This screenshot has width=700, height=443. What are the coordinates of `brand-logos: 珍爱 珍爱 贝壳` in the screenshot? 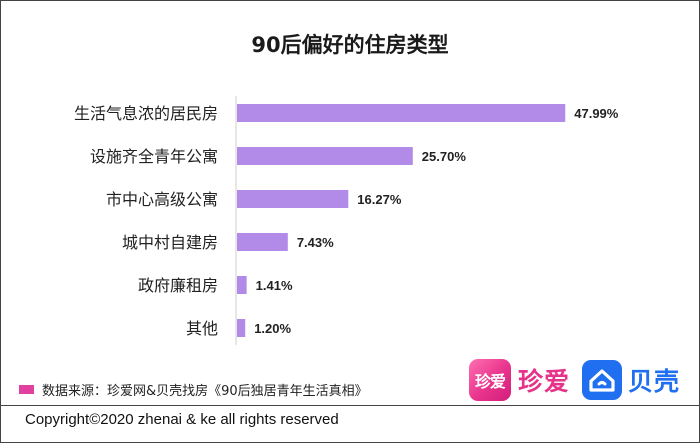 It's located at (574, 380).